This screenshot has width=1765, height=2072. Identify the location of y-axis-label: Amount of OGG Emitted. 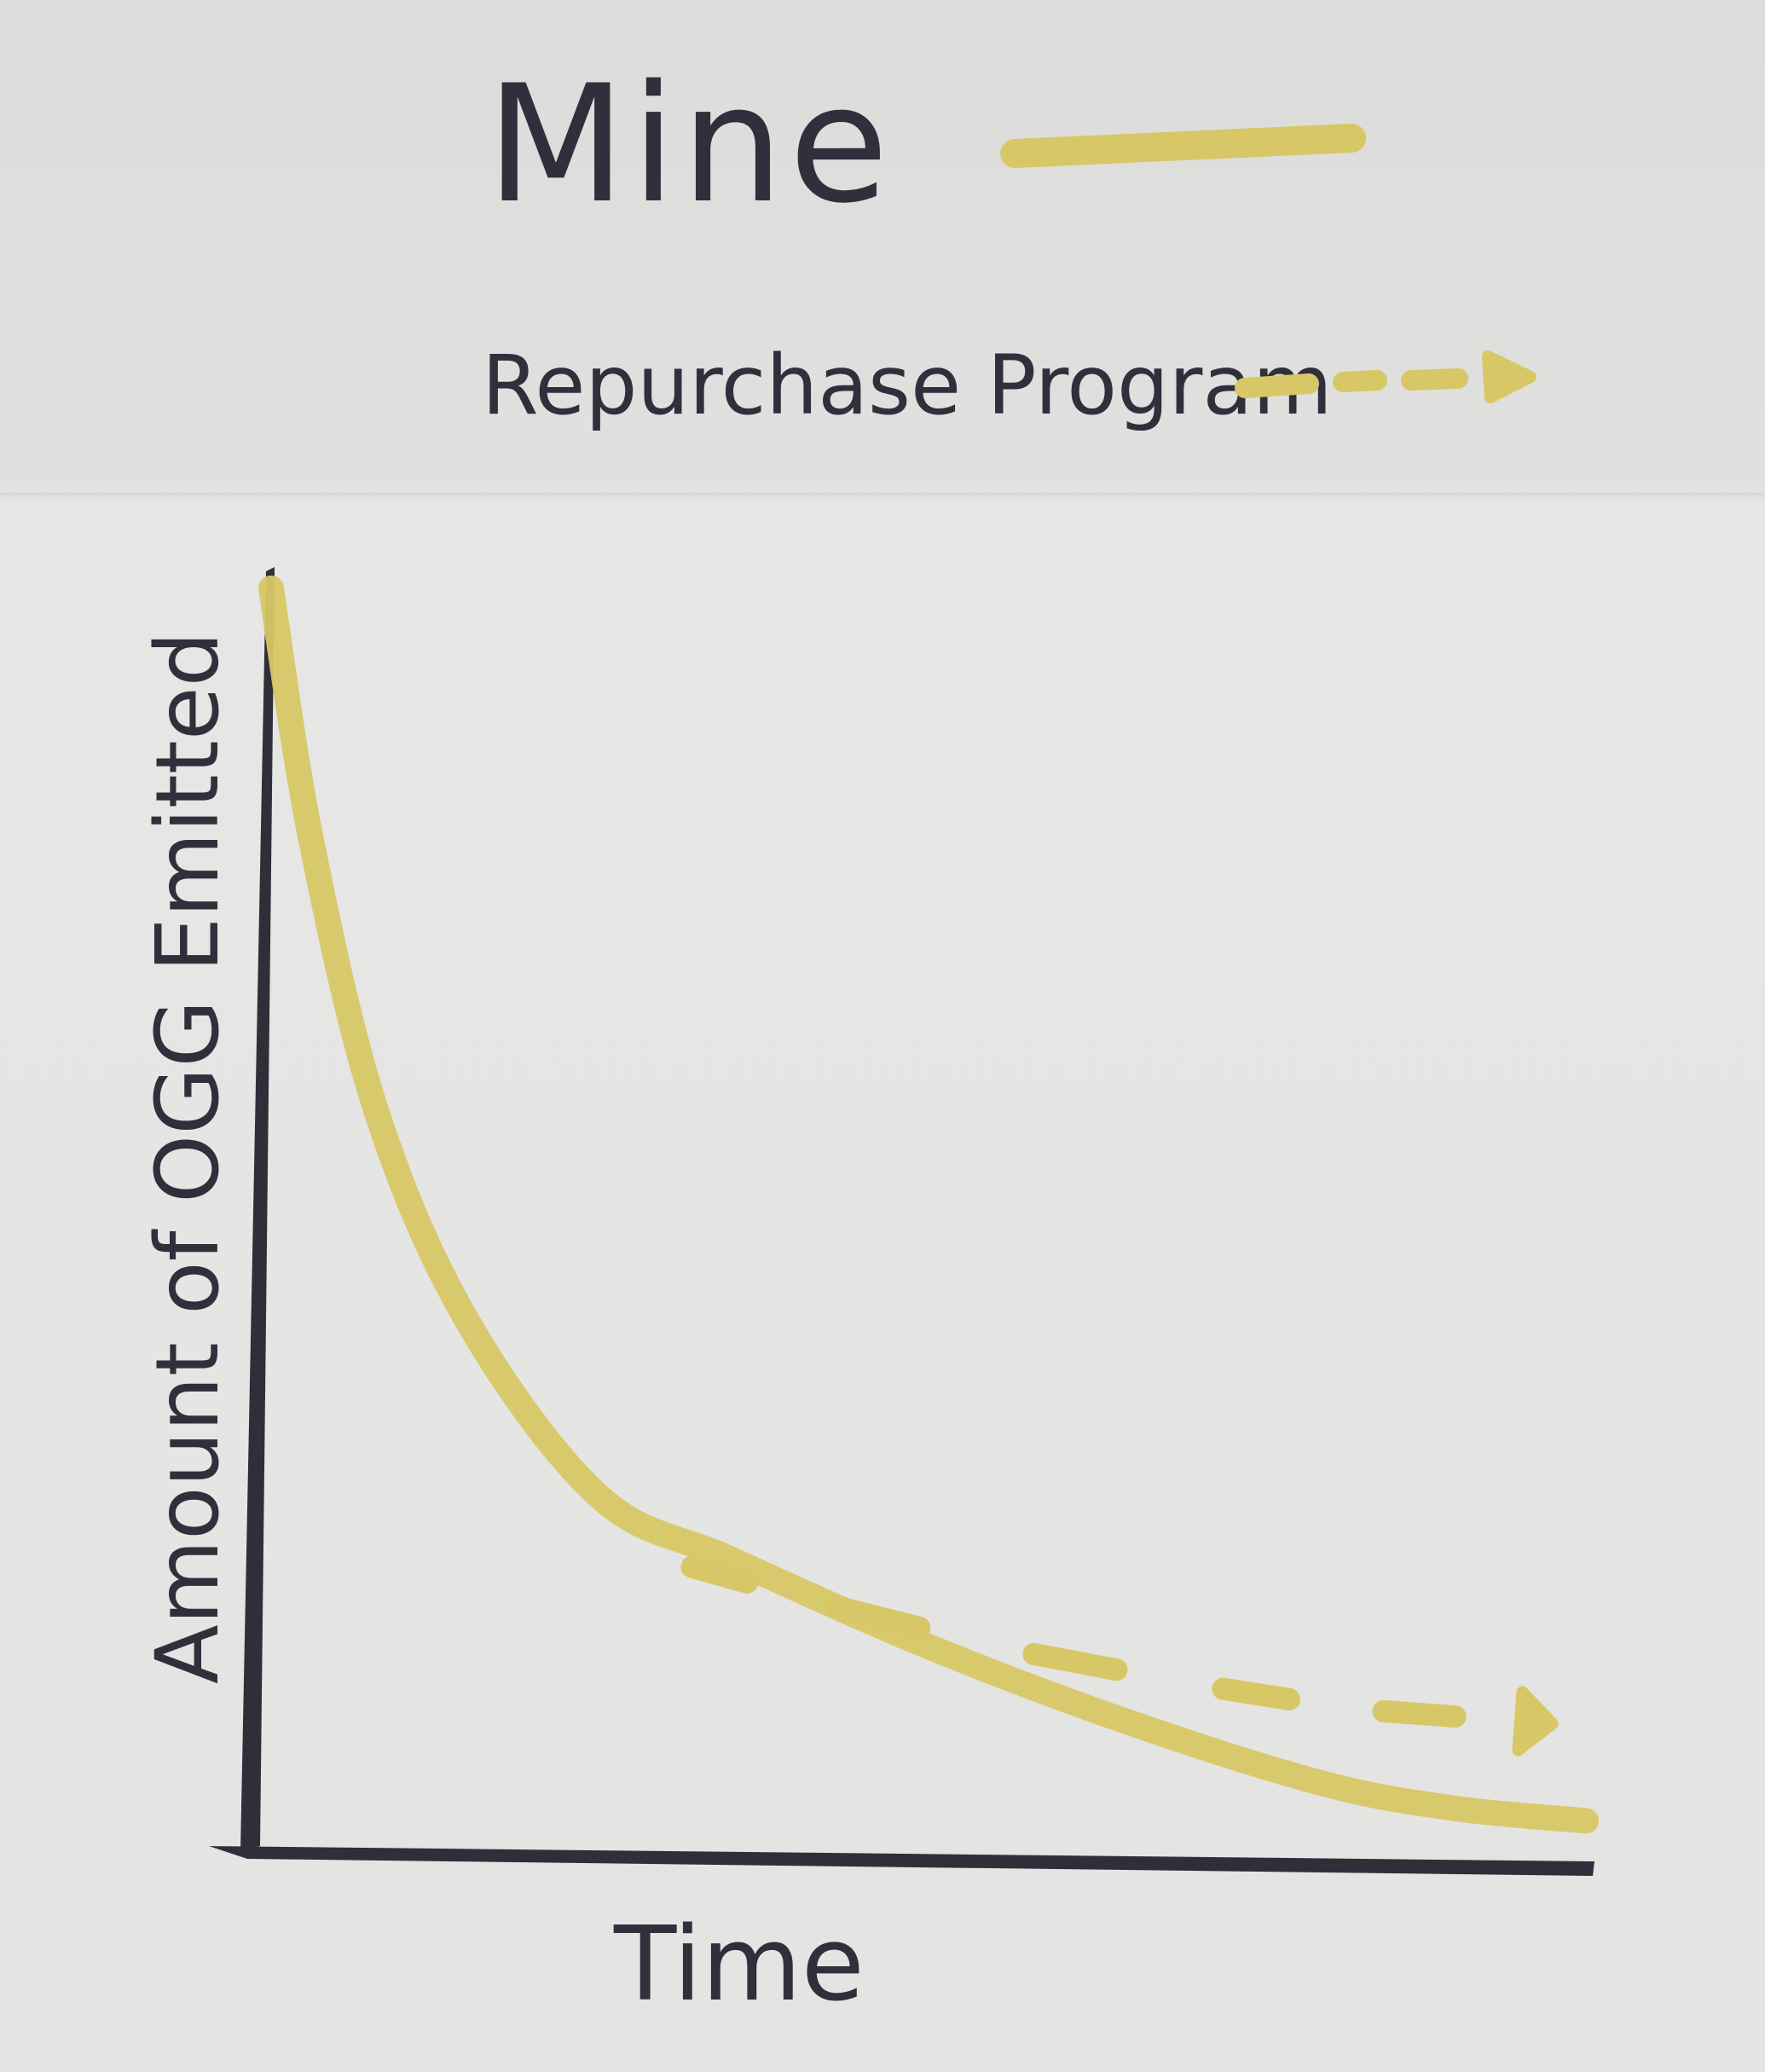
(188, 1158).